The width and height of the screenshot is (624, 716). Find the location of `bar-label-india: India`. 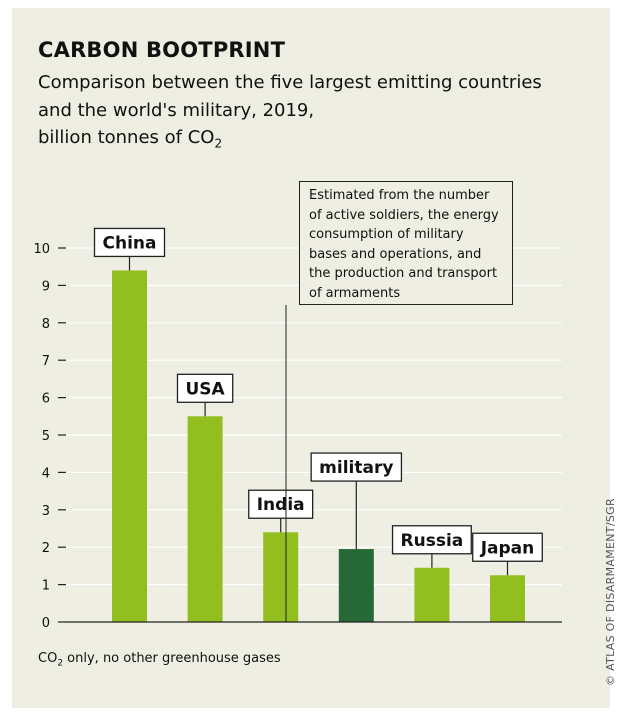

bar-label-india: India is located at coordinates (281, 505).